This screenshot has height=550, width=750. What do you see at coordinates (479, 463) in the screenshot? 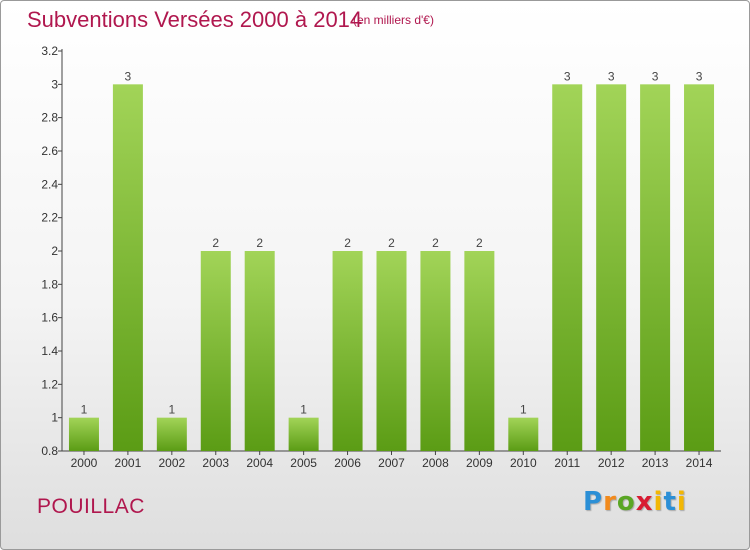
I see `x-tick-label: 2009` at bounding box center [479, 463].